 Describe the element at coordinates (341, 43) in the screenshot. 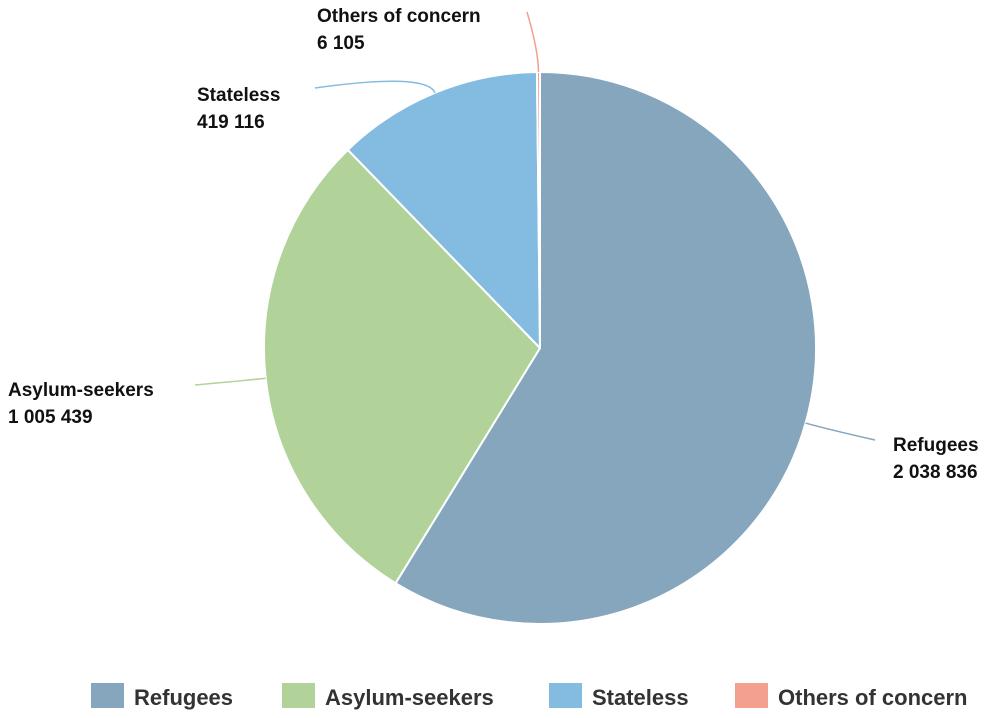

I see `slice-label-others-value: 6 105` at that location.